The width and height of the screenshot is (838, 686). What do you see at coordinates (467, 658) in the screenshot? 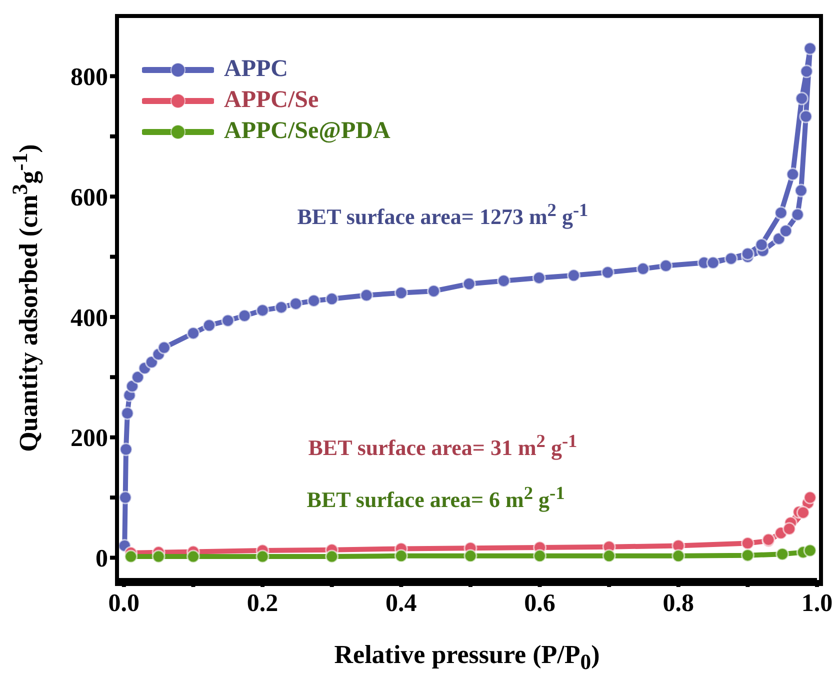
I see `x-axis-title: Relative pressure (P/P$_{0}$)` at bounding box center [467, 658].